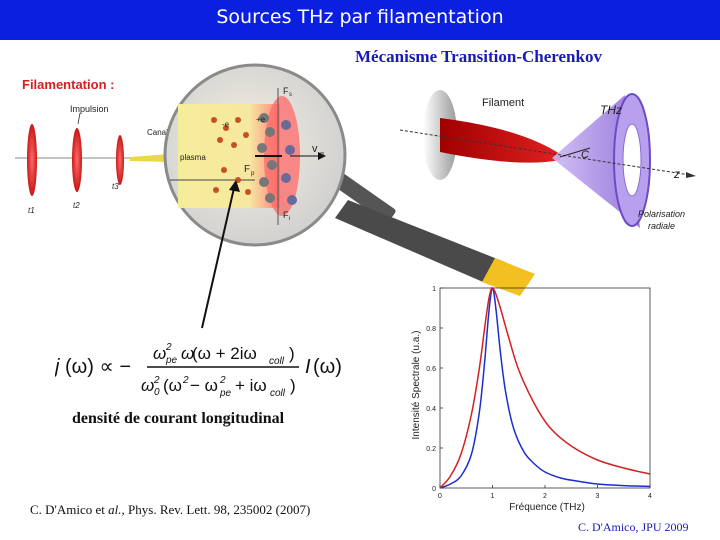  What do you see at coordinates (500, 140) in the screenshot?
I see `filament-beam` at bounding box center [500, 140].